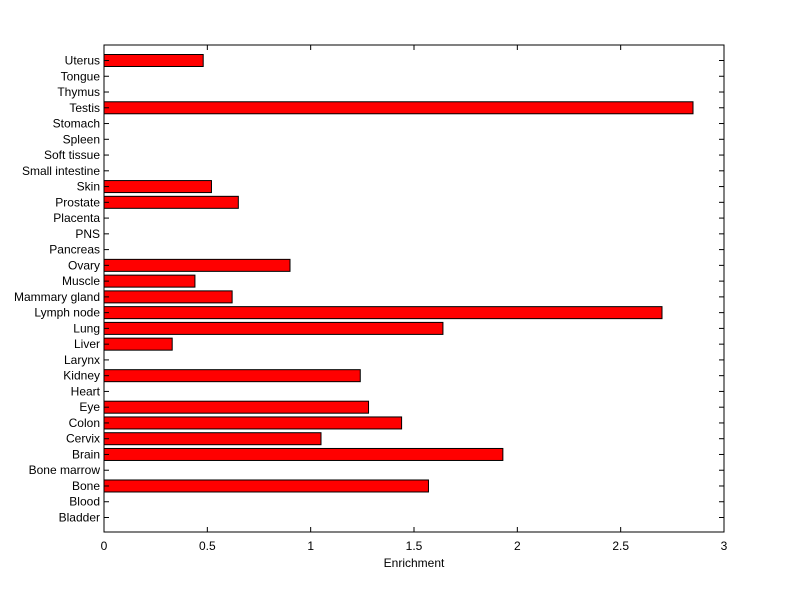 The width and height of the screenshot is (800, 599). Describe the element at coordinates (57, 297) in the screenshot. I see `y-tick-label: Mammary gland` at that location.